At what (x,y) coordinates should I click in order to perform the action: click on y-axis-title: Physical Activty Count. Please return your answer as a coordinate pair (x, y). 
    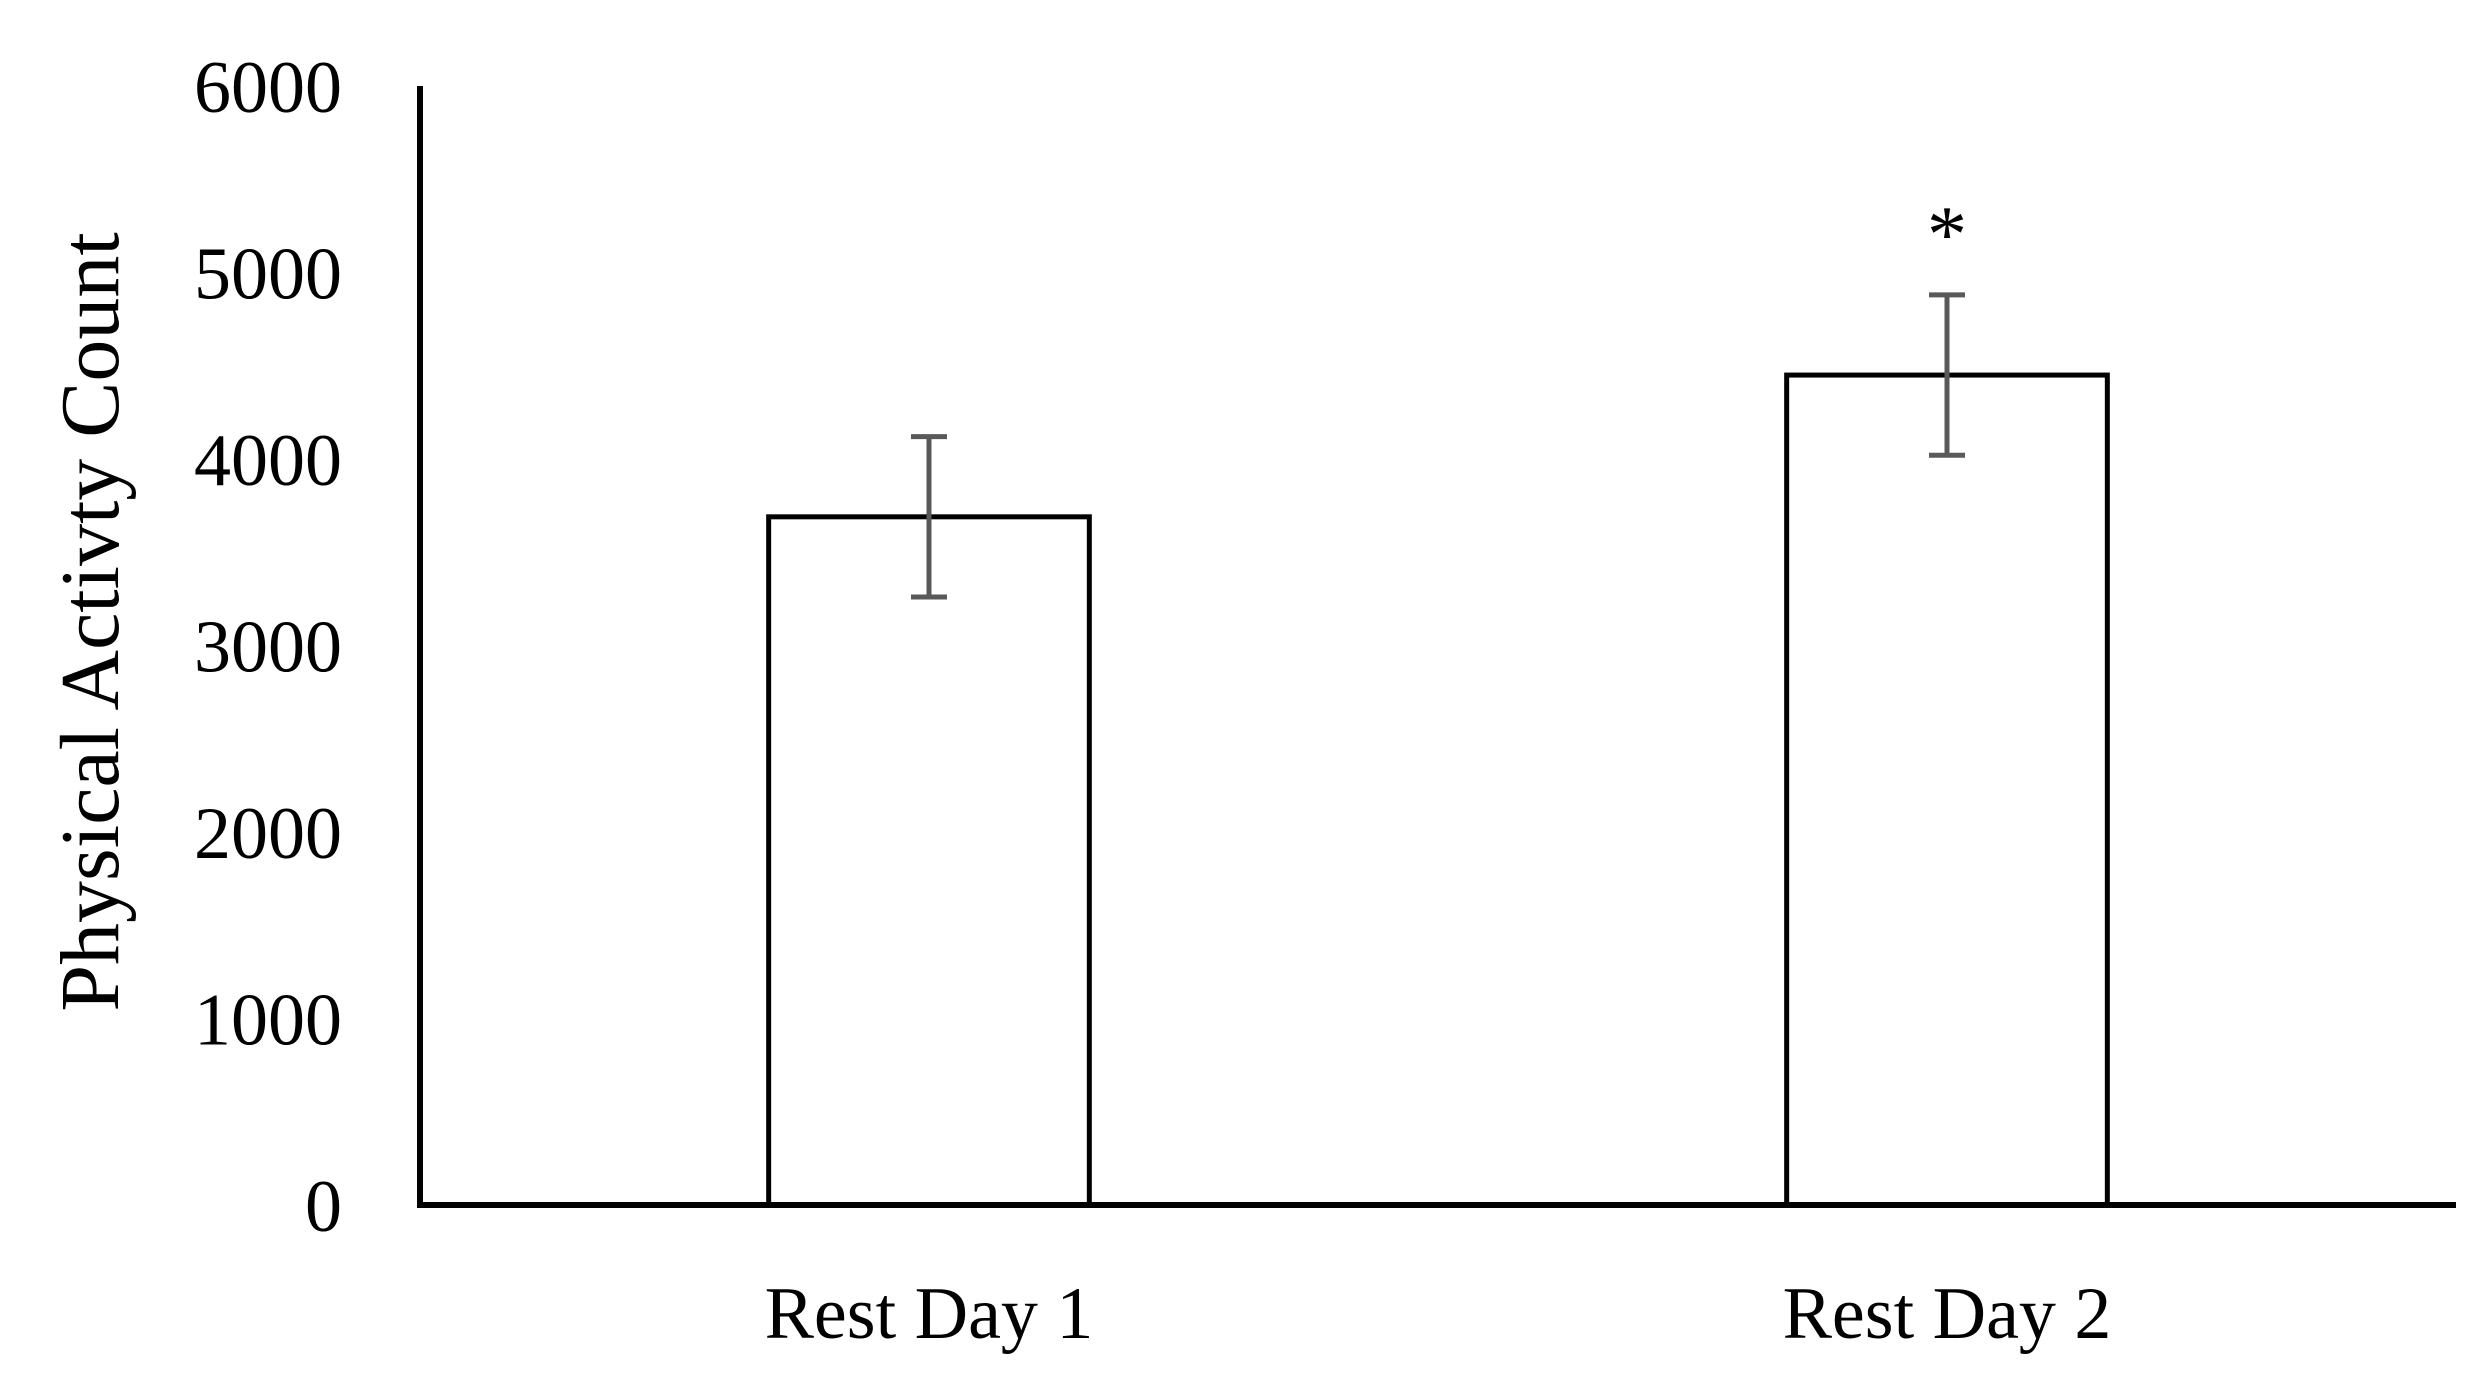
    Looking at the image, I should click on (90, 621).